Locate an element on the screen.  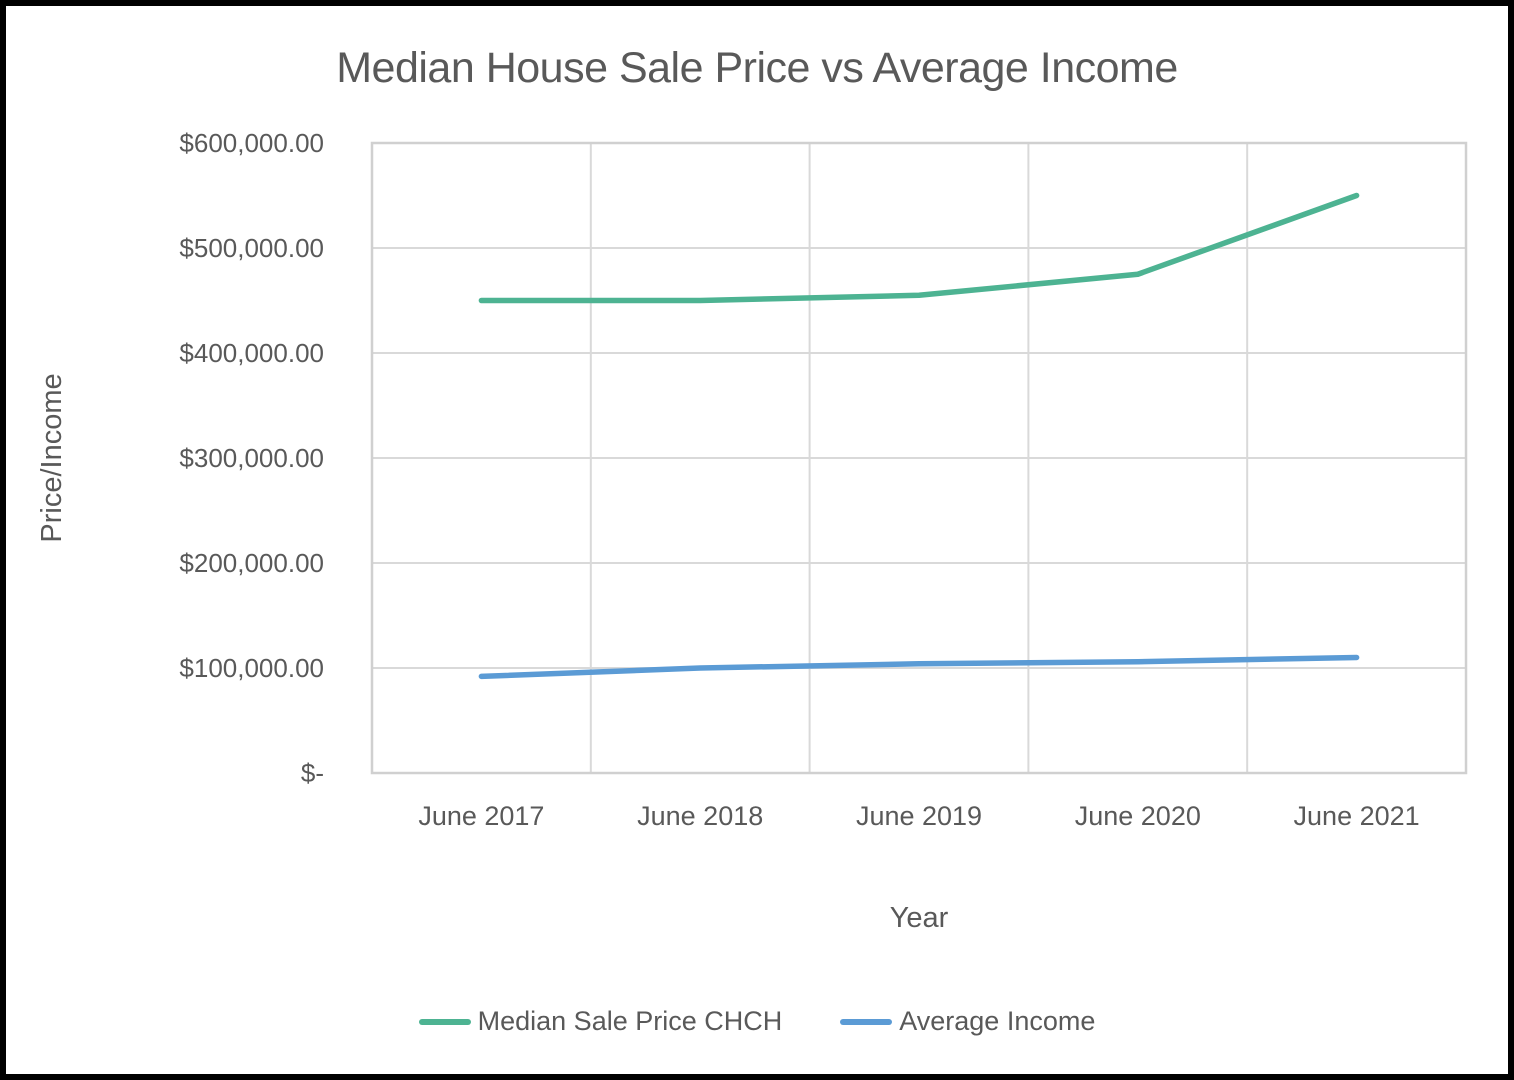
legend-item-median-sale-price: Median Sale Price CHCH is located at coordinates (600, 1021).